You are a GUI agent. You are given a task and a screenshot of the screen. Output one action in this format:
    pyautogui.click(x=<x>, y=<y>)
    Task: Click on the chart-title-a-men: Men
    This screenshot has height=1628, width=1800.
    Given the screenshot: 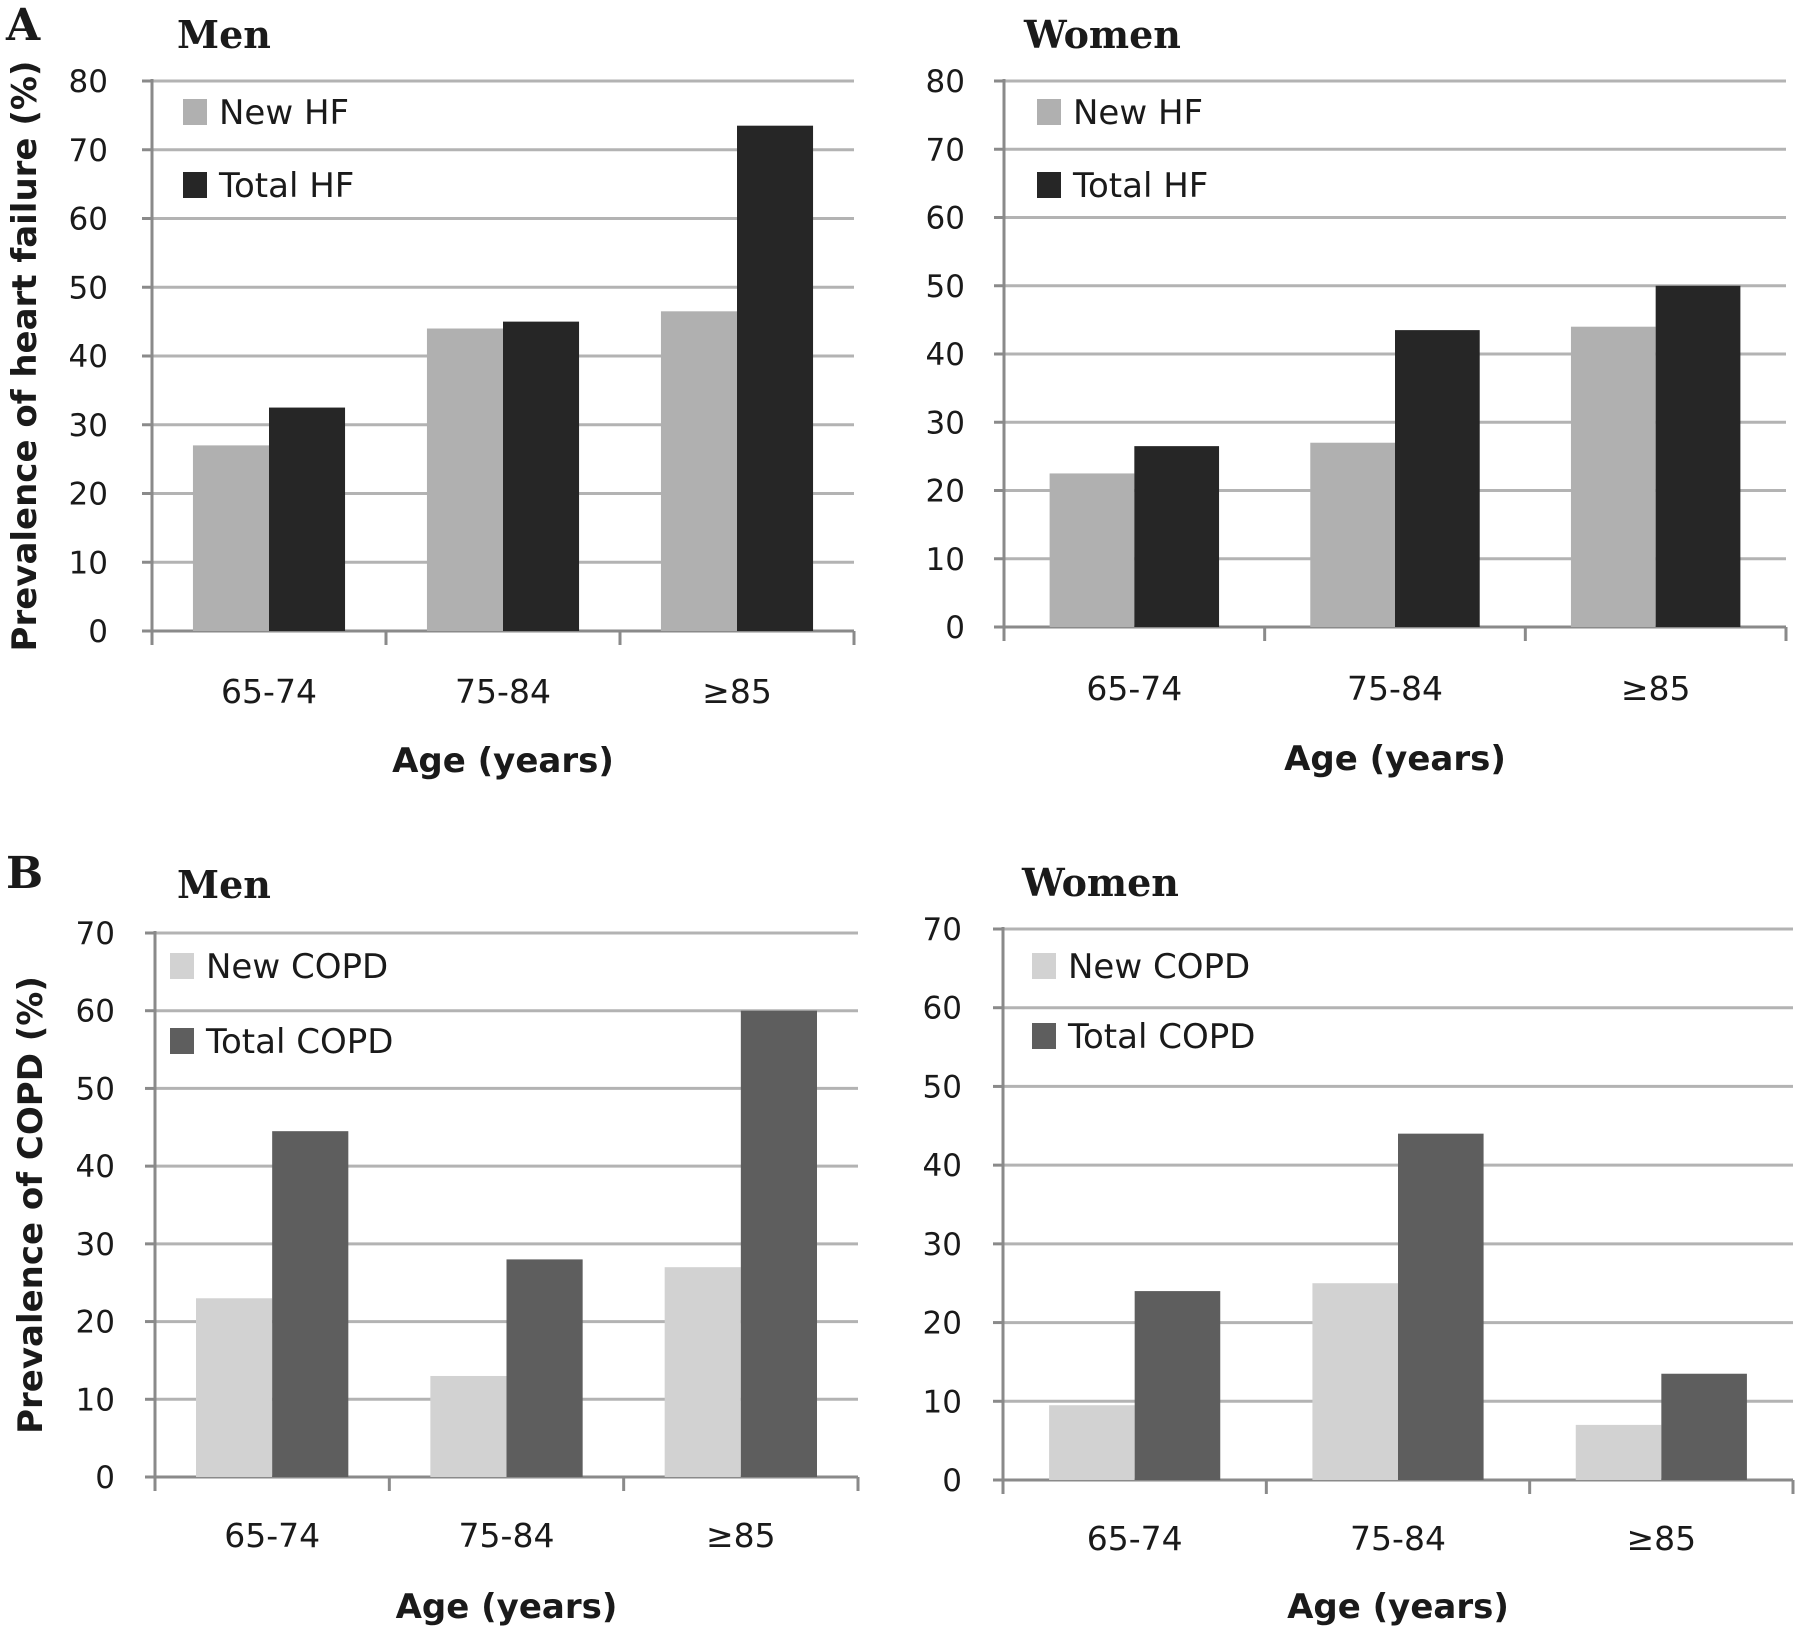 What is the action you would take?
    pyautogui.click(x=224, y=34)
    